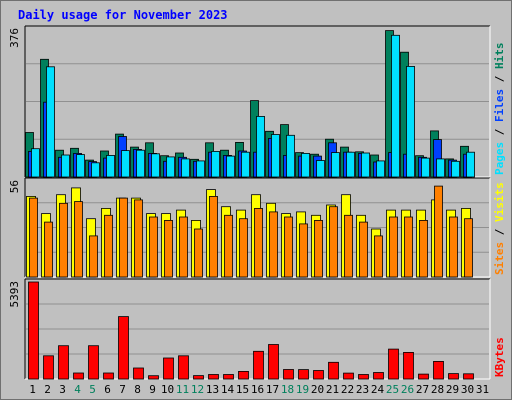 The height and width of the screenshot is (400, 512). What do you see at coordinates (407, 389) in the screenshot?
I see `x-tick-label-26: 26` at bounding box center [407, 389].